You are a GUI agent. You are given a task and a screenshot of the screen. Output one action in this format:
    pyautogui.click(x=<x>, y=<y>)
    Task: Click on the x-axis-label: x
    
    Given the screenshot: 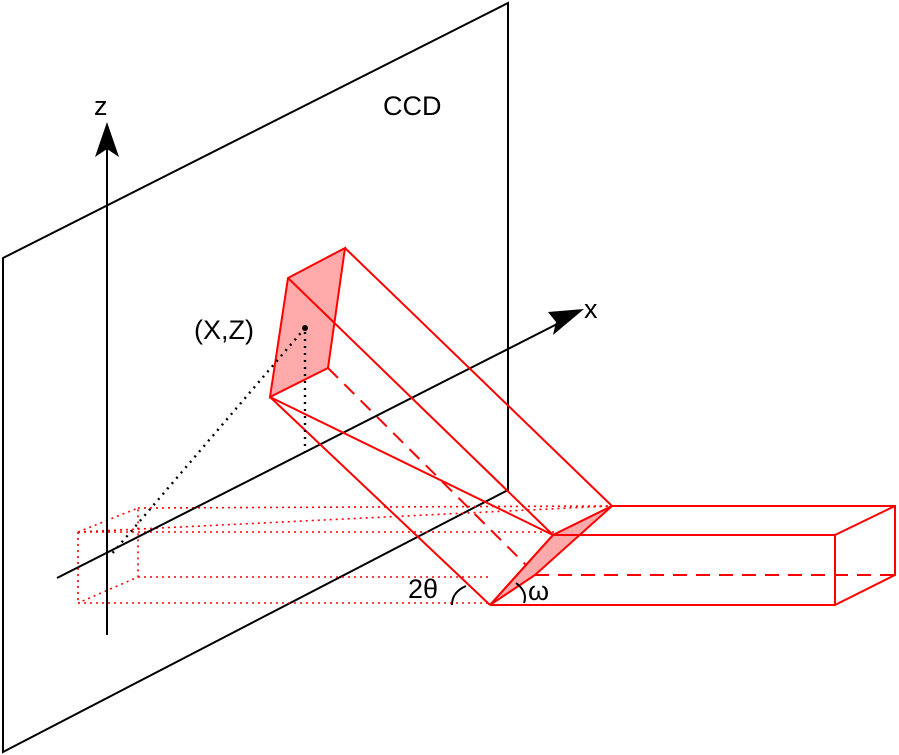 What is the action you would take?
    pyautogui.click(x=591, y=309)
    